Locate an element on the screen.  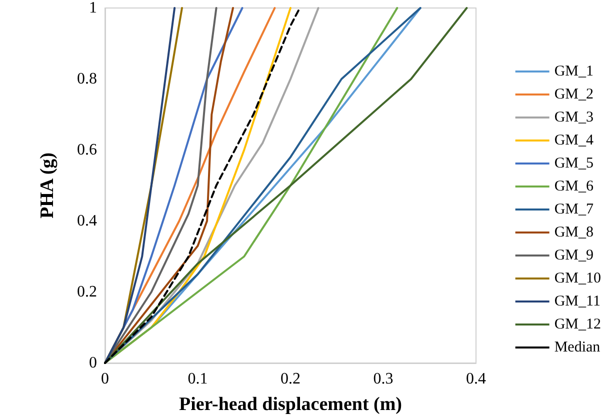
x-tick-label: 0.3 is located at coordinates (383, 379).